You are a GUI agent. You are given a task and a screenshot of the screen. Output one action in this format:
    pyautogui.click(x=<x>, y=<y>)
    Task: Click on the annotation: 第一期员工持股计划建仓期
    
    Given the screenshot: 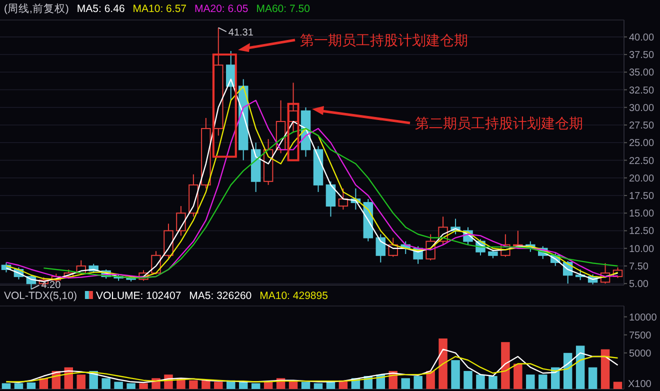 What is the action you would take?
    pyautogui.click(x=384, y=40)
    